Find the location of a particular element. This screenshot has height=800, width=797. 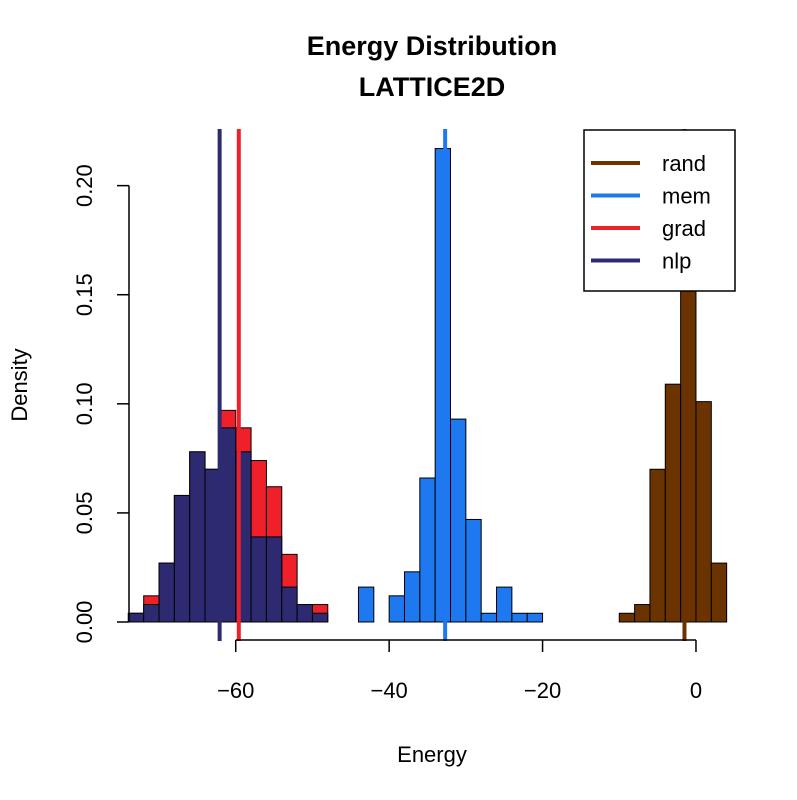

x-tick-label-3: 0 is located at coordinates (696, 690).